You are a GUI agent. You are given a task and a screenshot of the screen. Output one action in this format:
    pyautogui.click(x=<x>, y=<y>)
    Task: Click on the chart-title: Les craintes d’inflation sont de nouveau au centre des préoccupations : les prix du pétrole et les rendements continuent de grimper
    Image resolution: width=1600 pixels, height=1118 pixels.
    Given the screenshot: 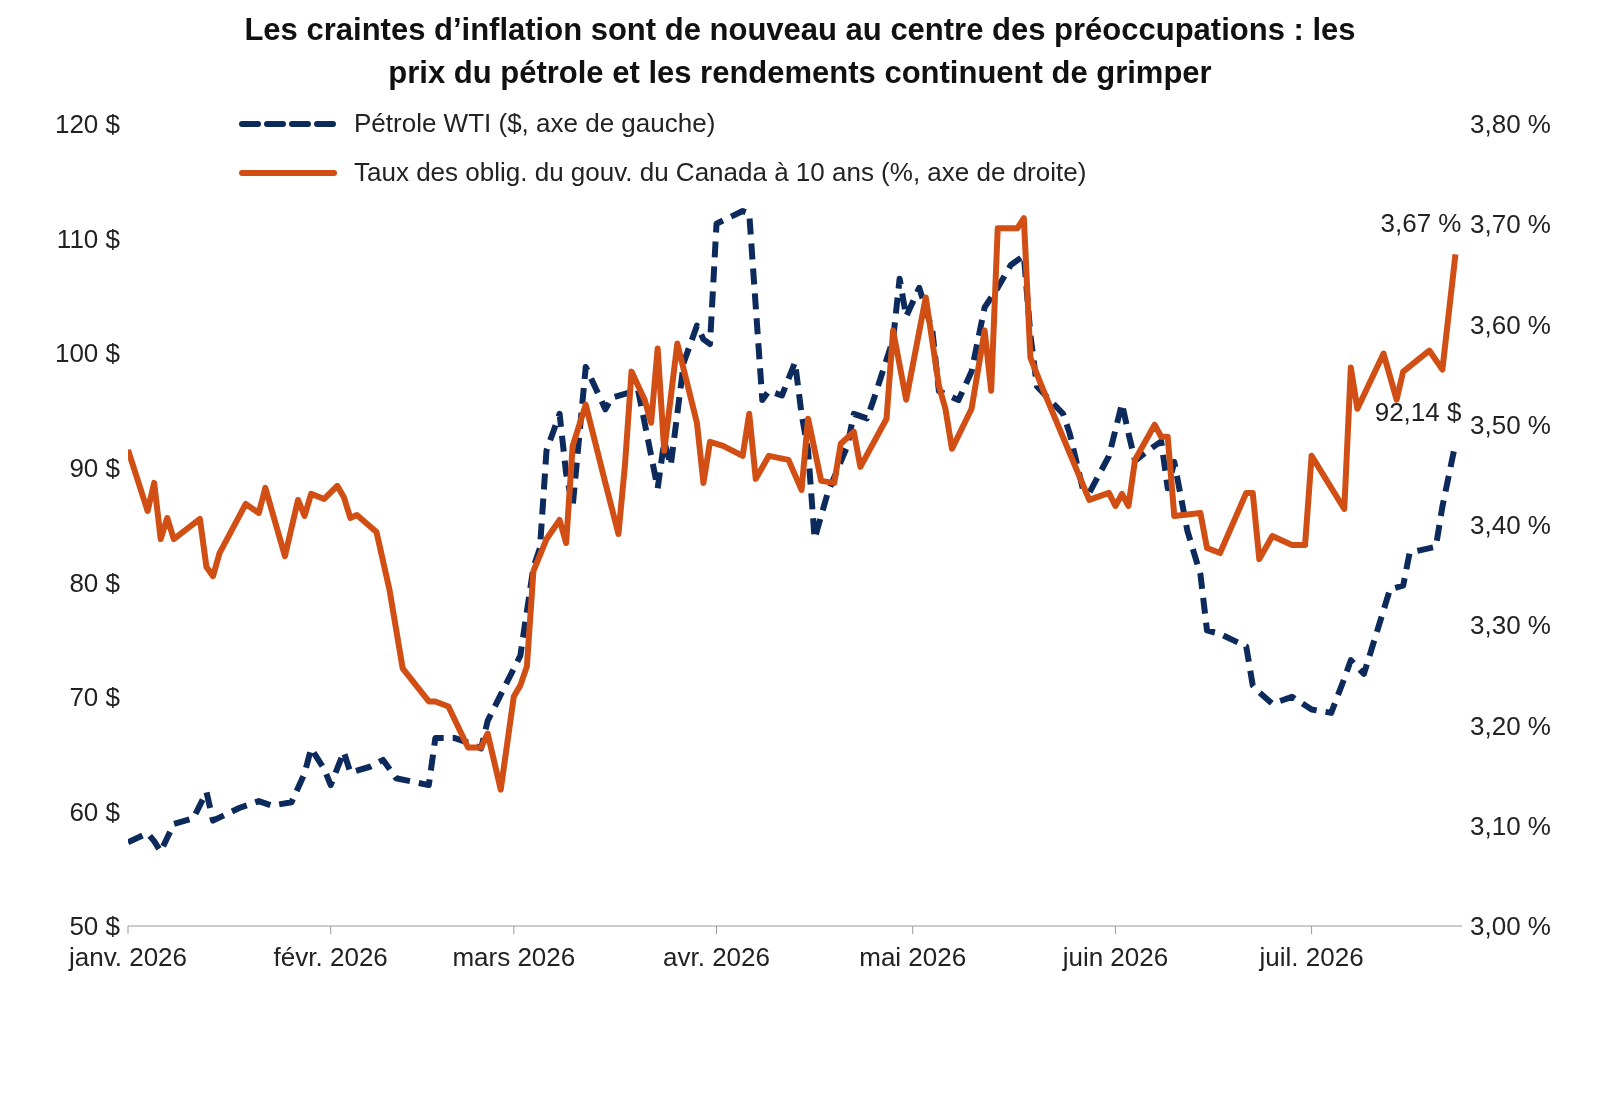 What is the action you would take?
    pyautogui.click(x=800, y=51)
    